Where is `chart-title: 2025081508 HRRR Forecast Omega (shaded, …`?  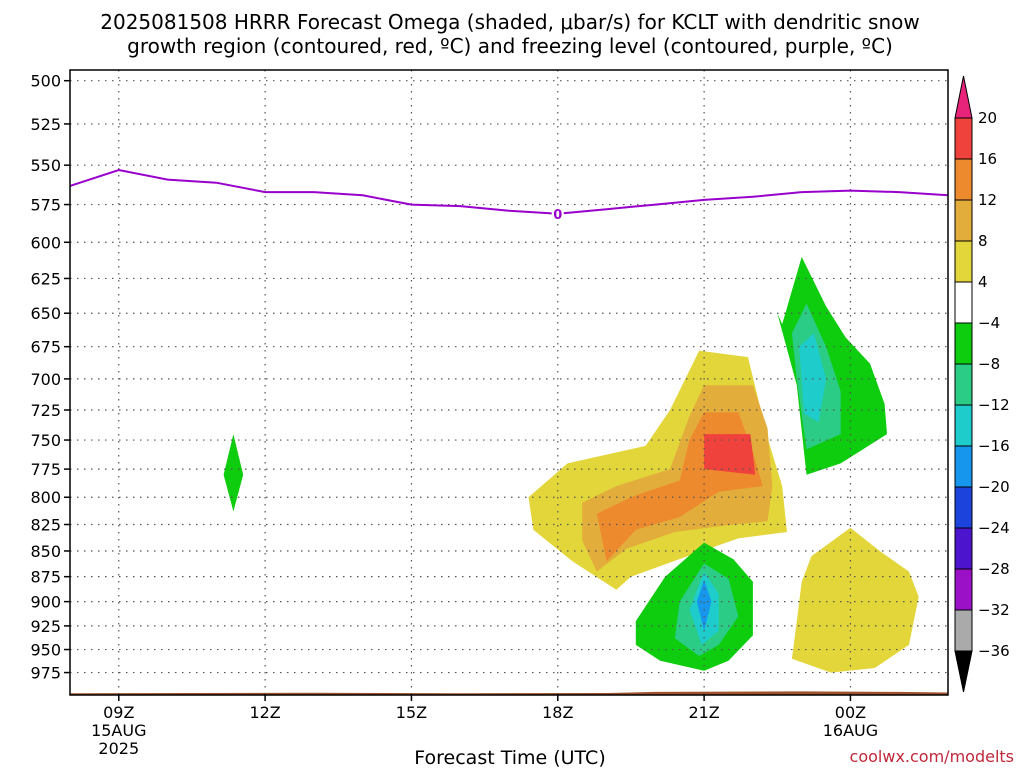 chart-title: 2025081508 HRRR Forecast Omega (shaded, … is located at coordinates (509, 34).